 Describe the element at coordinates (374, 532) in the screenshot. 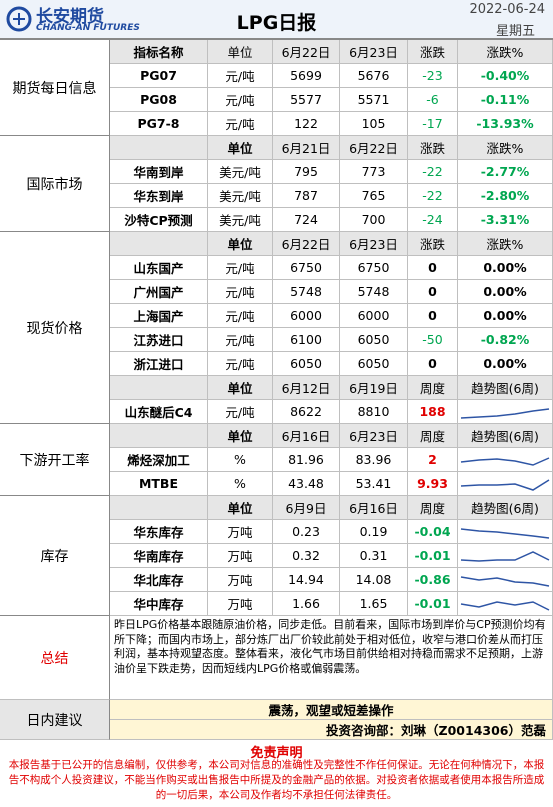

I see `cell: 0.19` at that location.